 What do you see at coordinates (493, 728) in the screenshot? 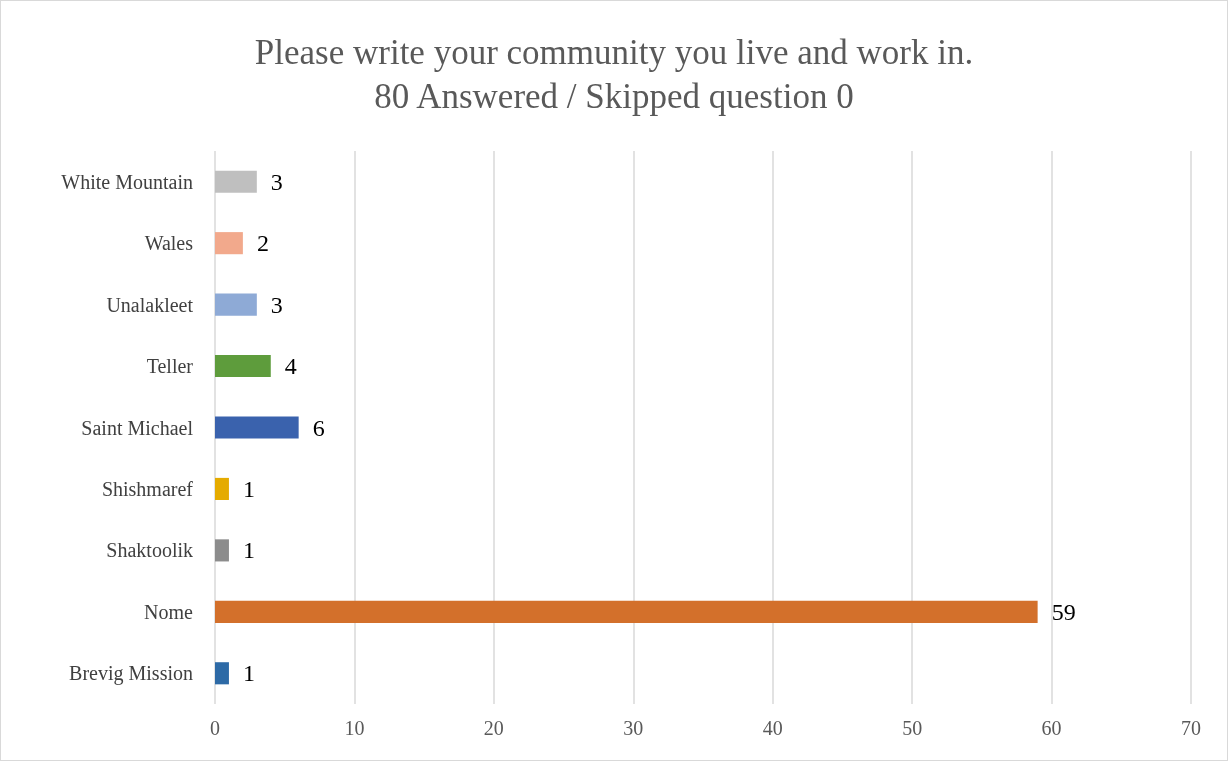
I see `x-tick-label: 20` at bounding box center [493, 728].